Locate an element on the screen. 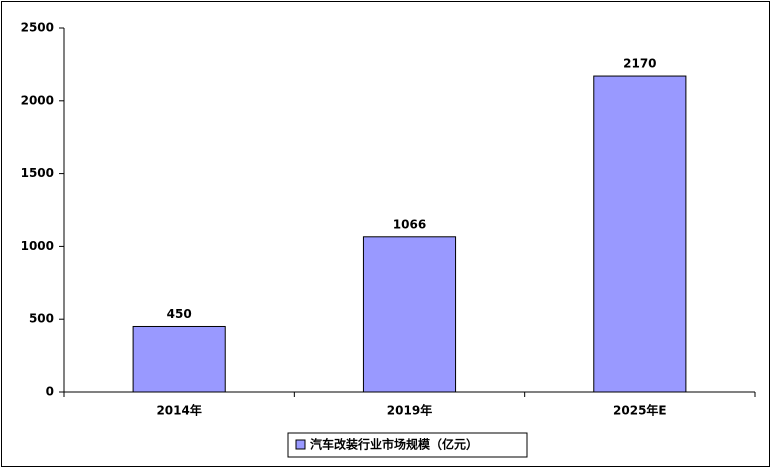  legend-box is located at coordinates (407, 445).